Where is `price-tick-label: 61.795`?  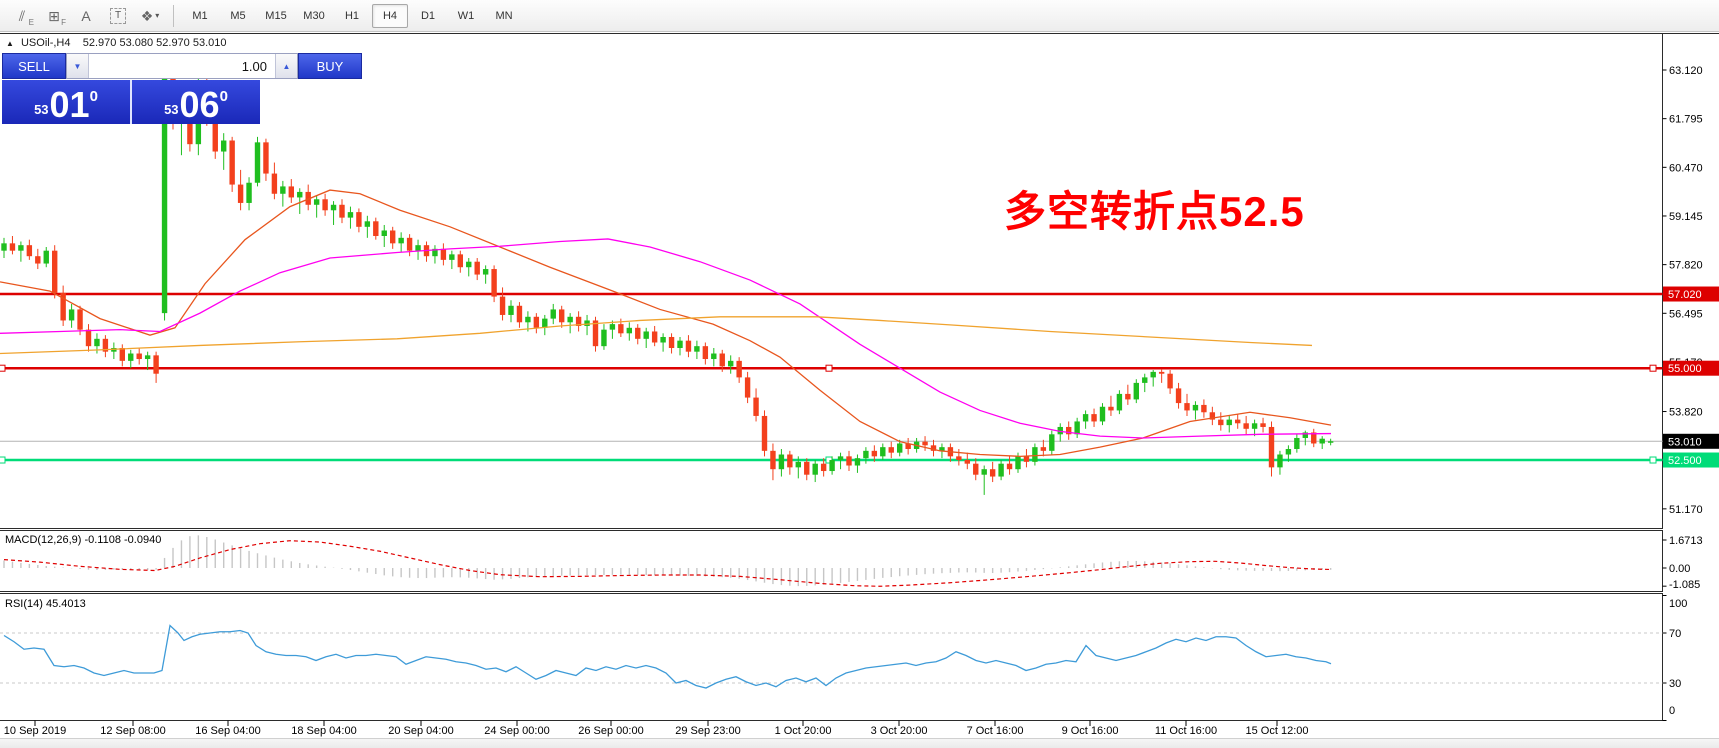
price-tick-label: 61.795 is located at coordinates (1686, 120).